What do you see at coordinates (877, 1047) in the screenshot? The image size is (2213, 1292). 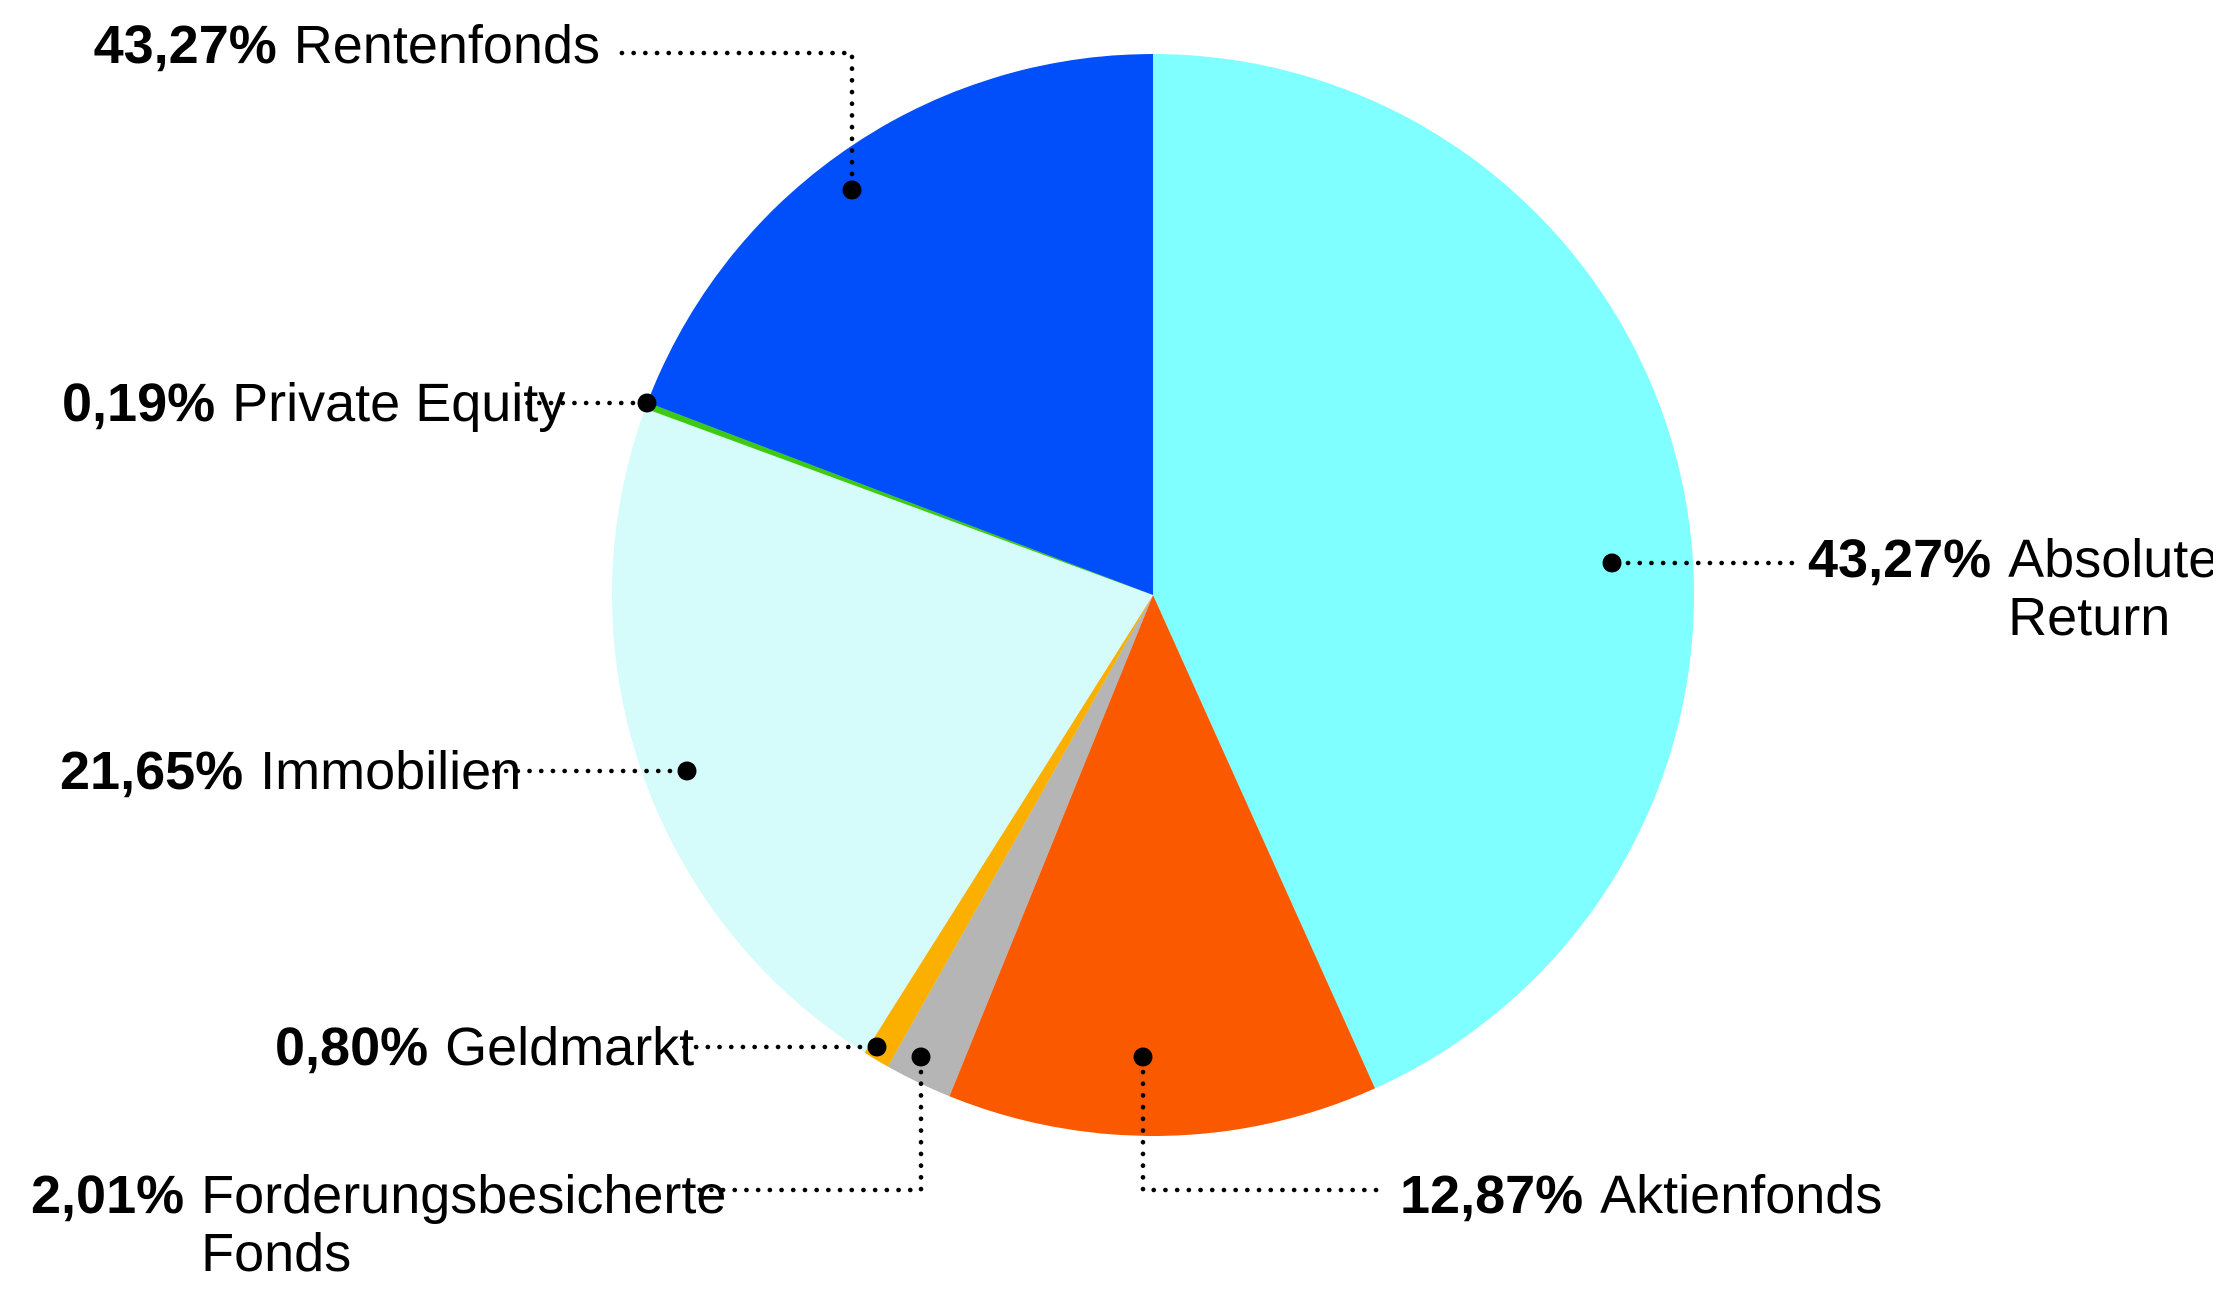 I see `callout-dot-geldmarkt` at bounding box center [877, 1047].